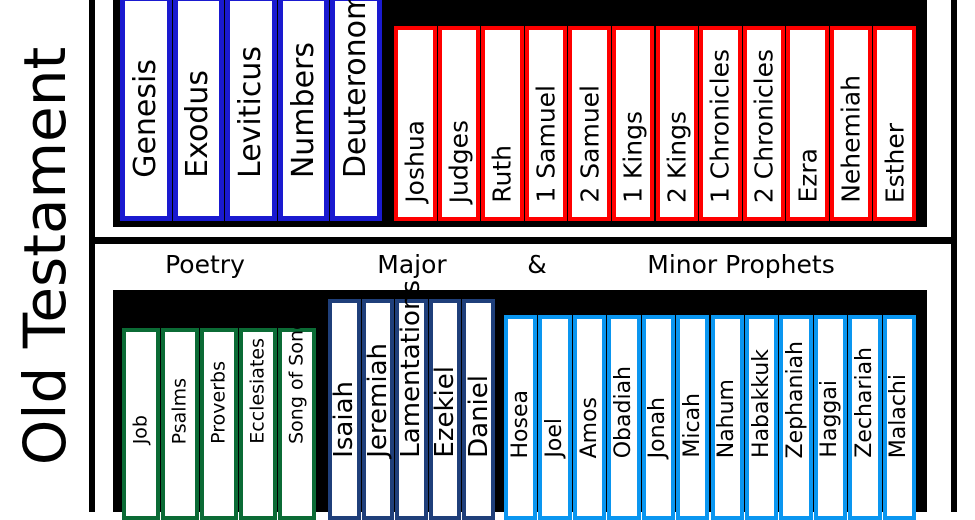  I want to click on book-haggai: Haggai, so click(830, 417).